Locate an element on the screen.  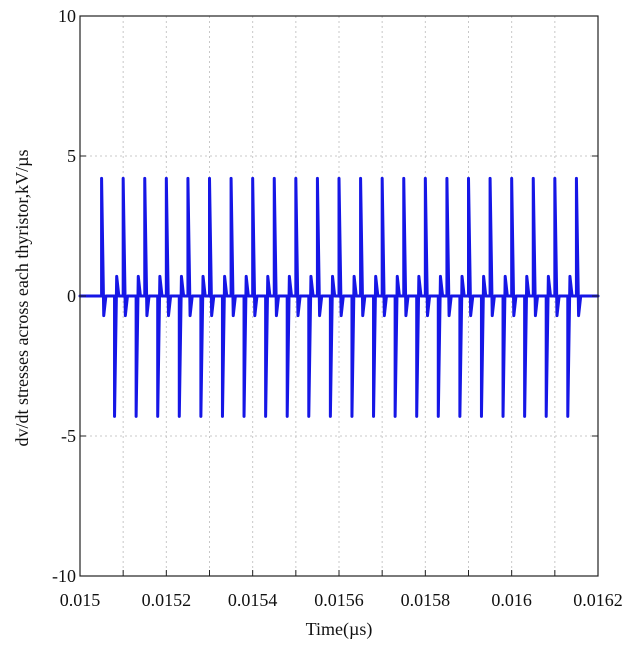
x-tick-label: 0.016 is located at coordinates (511, 600).